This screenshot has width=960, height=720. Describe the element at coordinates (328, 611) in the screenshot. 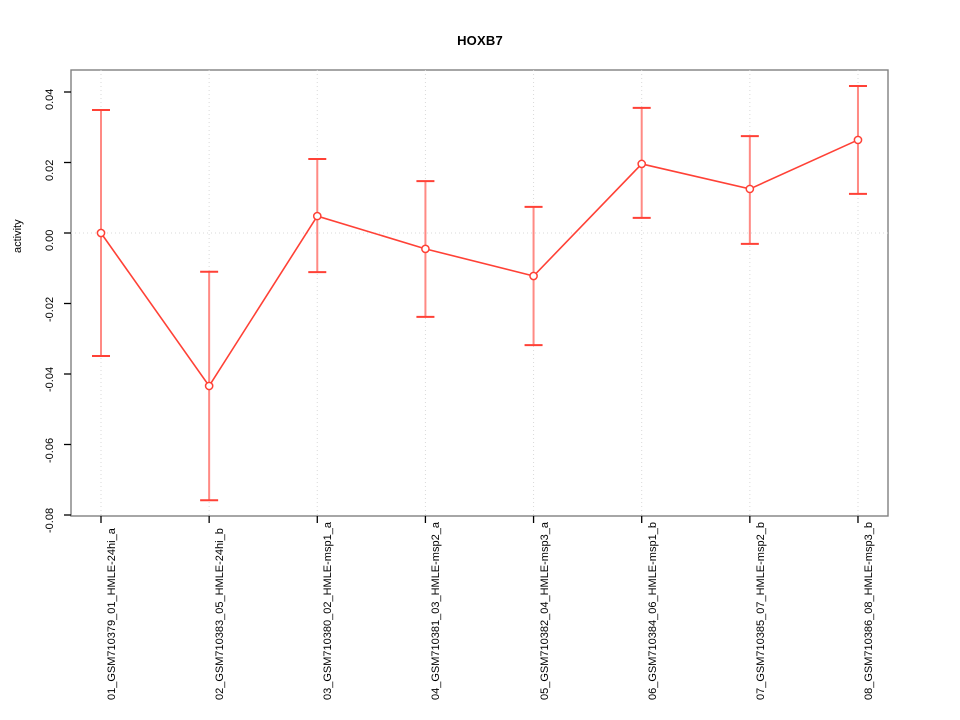

I see `x-tick-label: 03_GSM710380_02_HMLE-msp1_a` at that location.